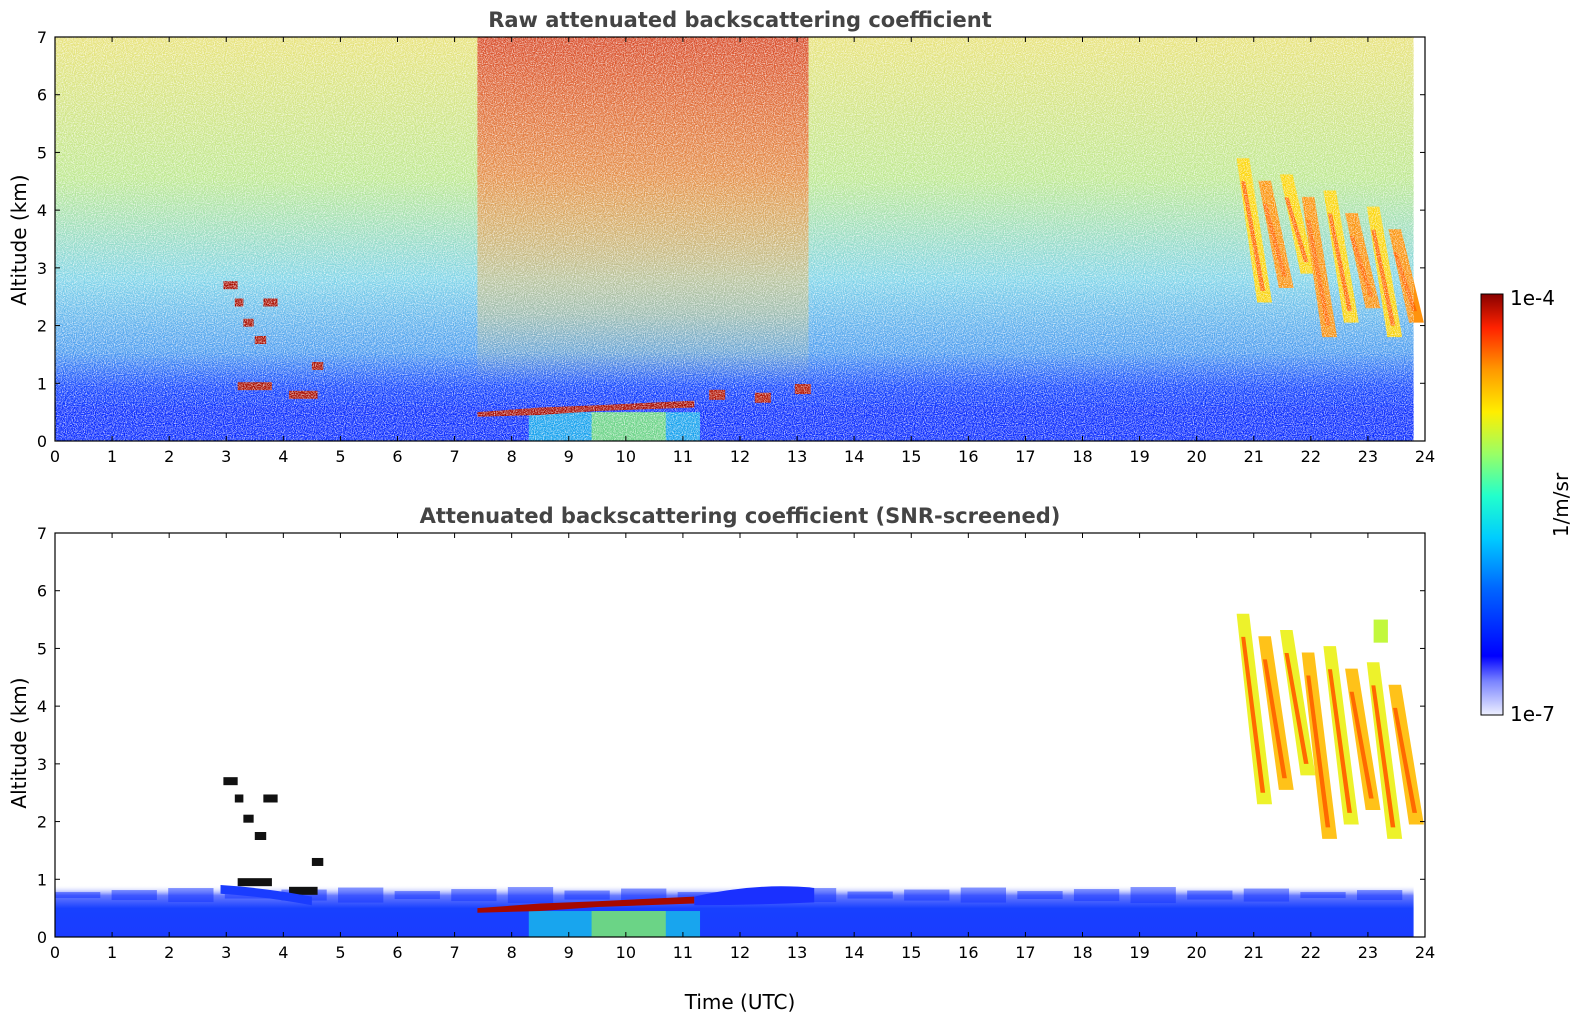  I want to click on x-tick-label: 15, so click(911, 456).